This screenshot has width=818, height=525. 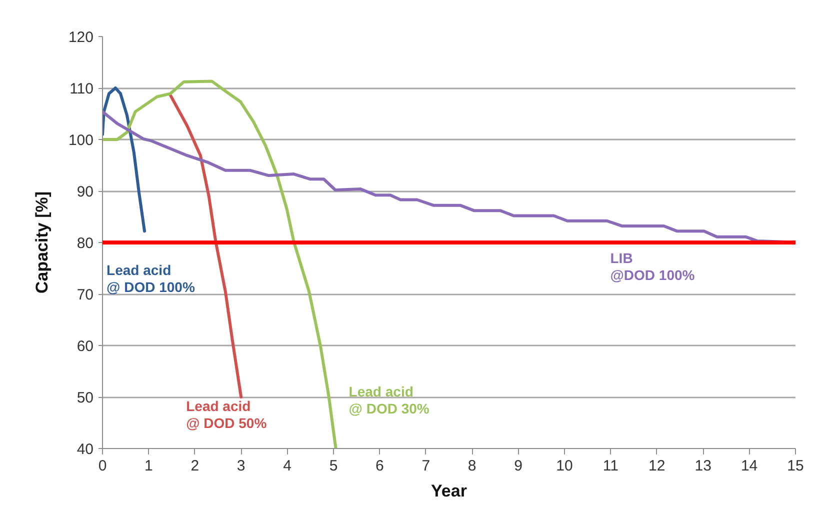 What do you see at coordinates (426, 466) in the screenshot?
I see `x-tick-label: 7` at bounding box center [426, 466].